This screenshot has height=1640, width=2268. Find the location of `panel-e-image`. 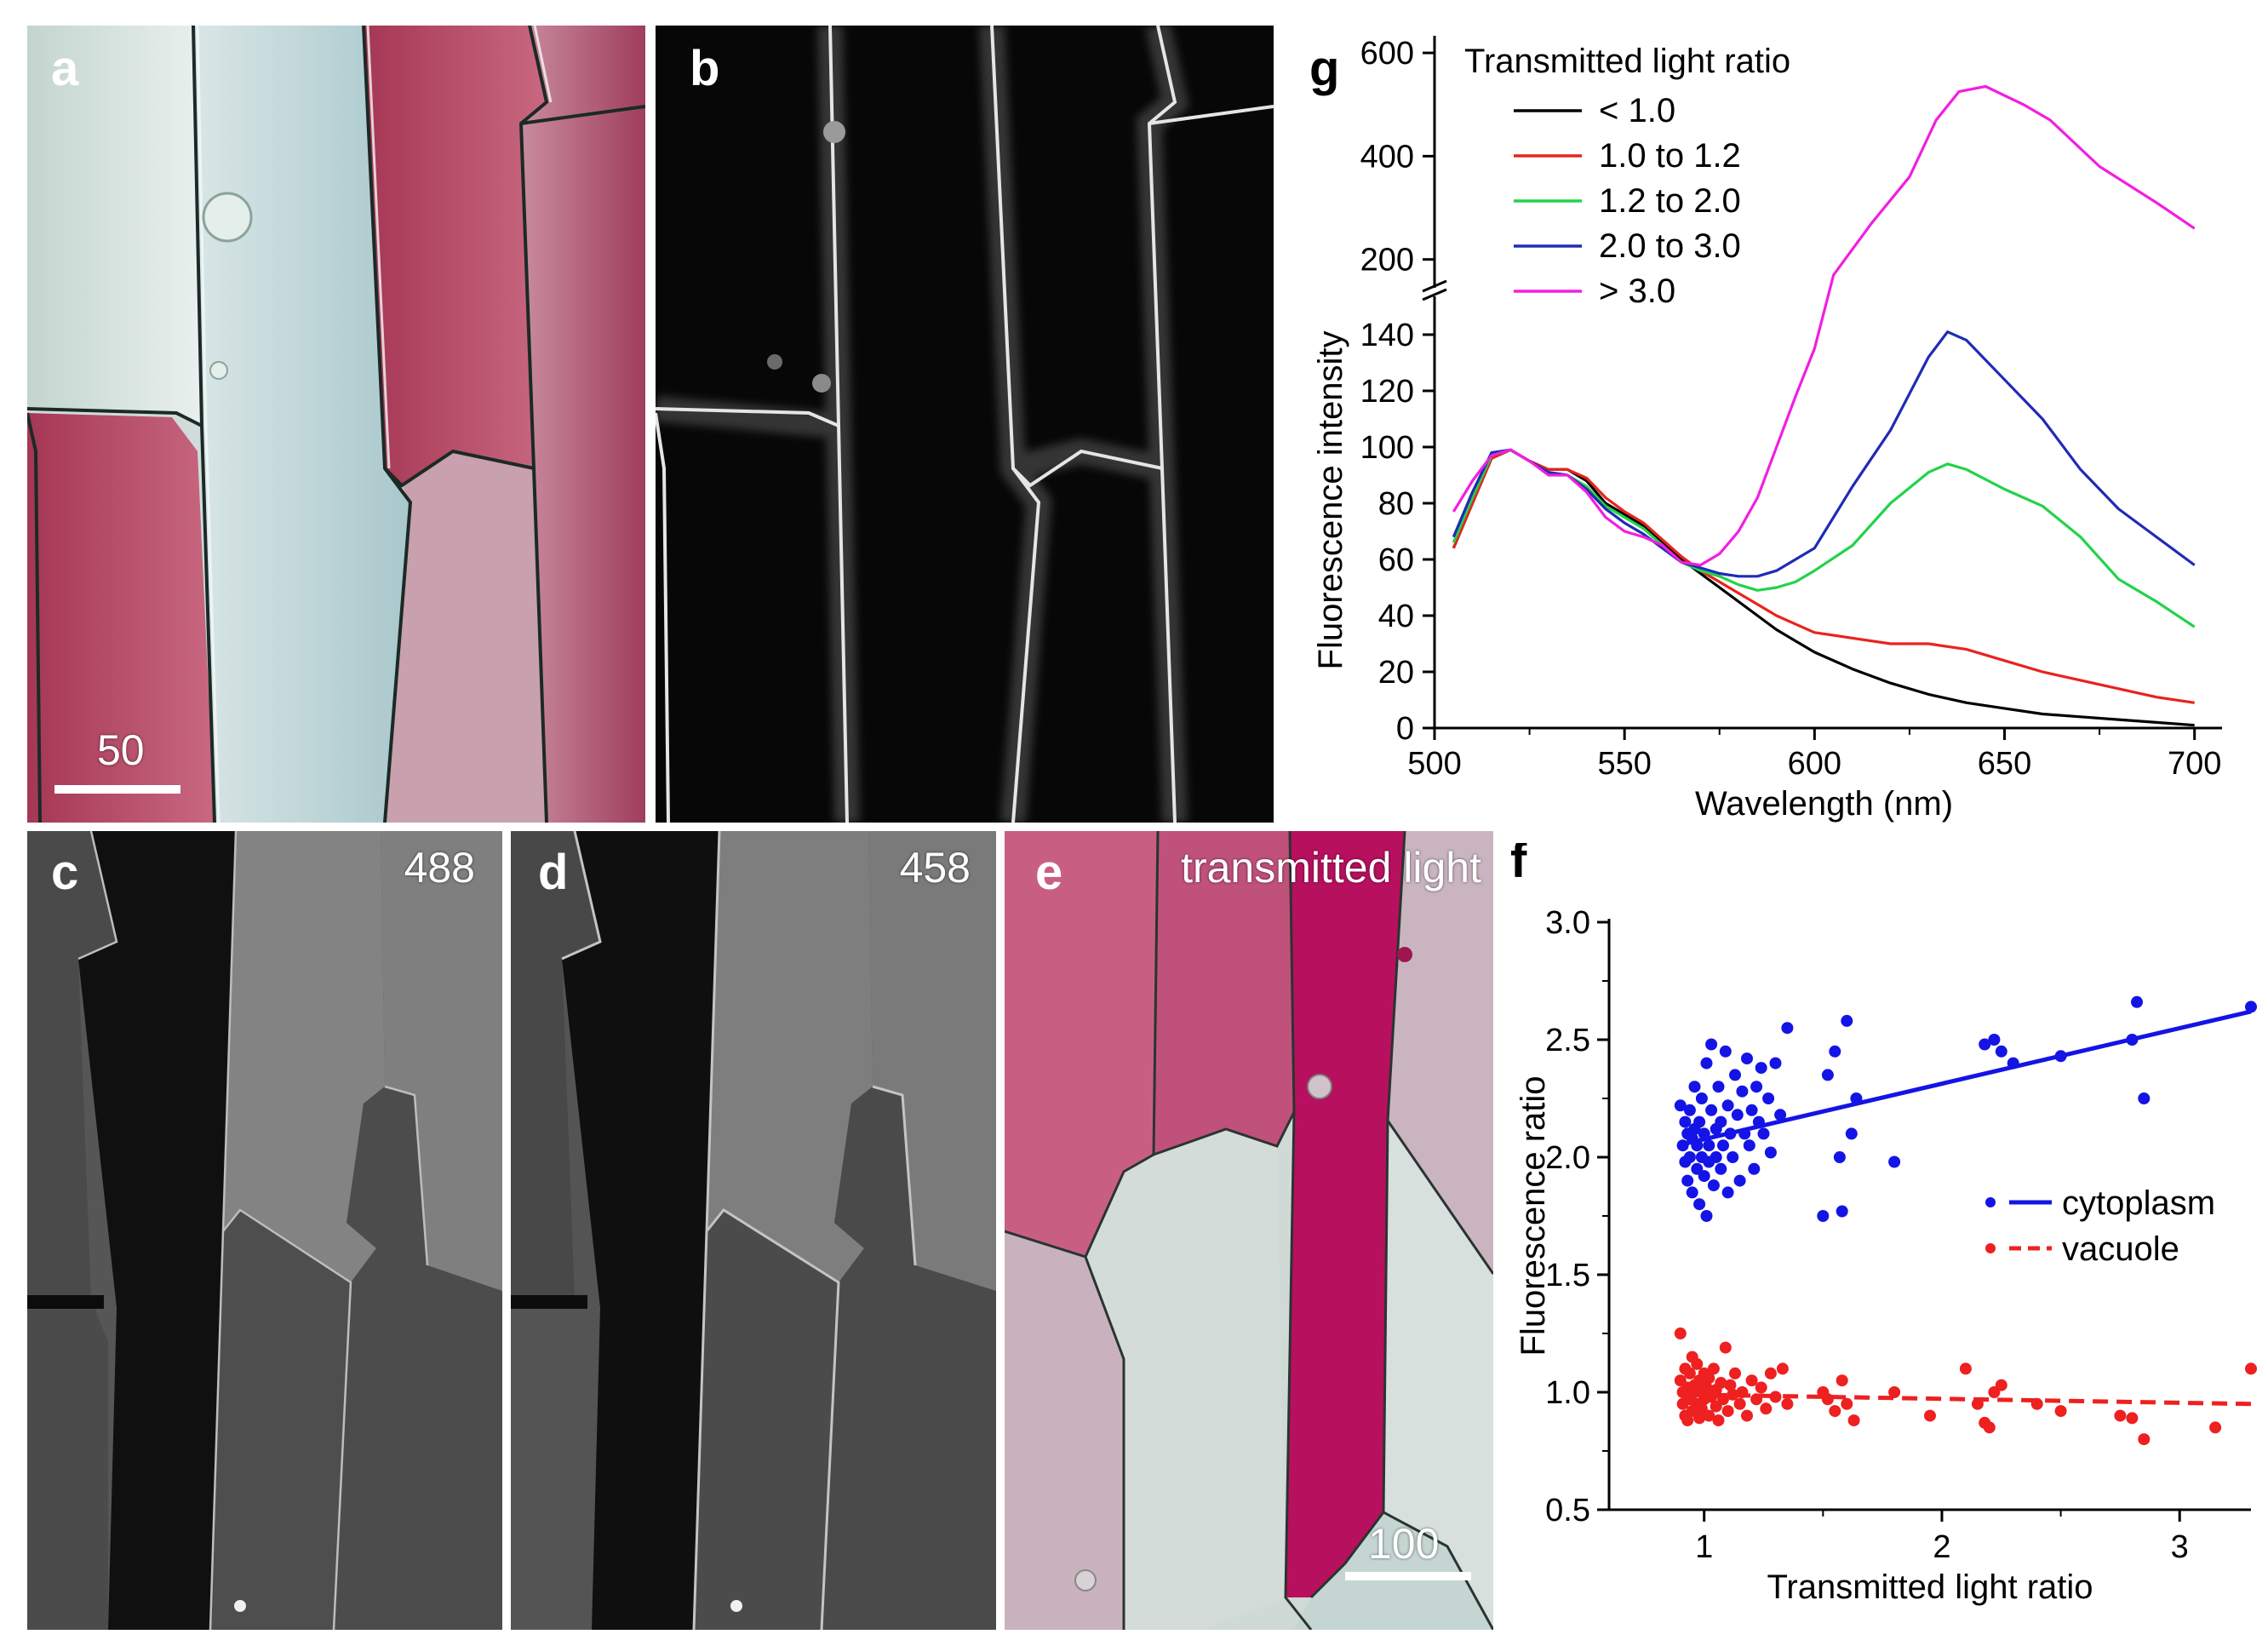

panel-e-image is located at coordinates (1249, 1230).